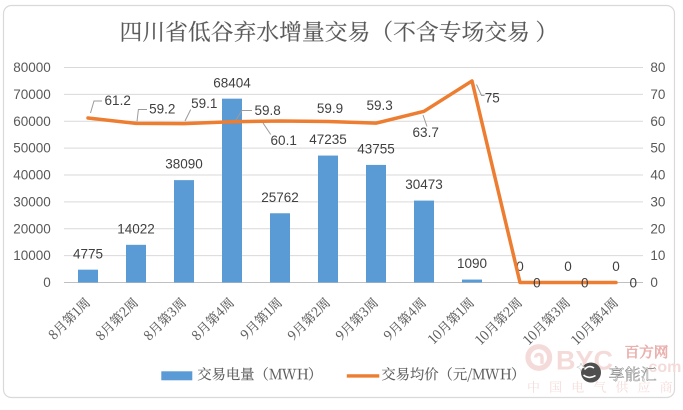 Image resolution: width=683 pixels, height=410 pixels. Describe the element at coordinates (32, 67) in the screenshot. I see `svg-text: 80000` at that location.